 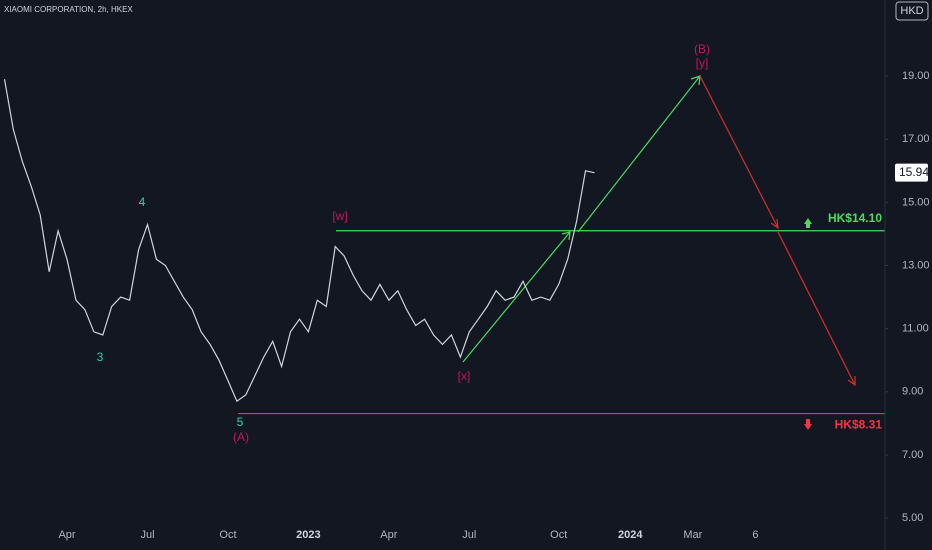 I want to click on y-tick-label: 17.00, so click(x=916, y=139).